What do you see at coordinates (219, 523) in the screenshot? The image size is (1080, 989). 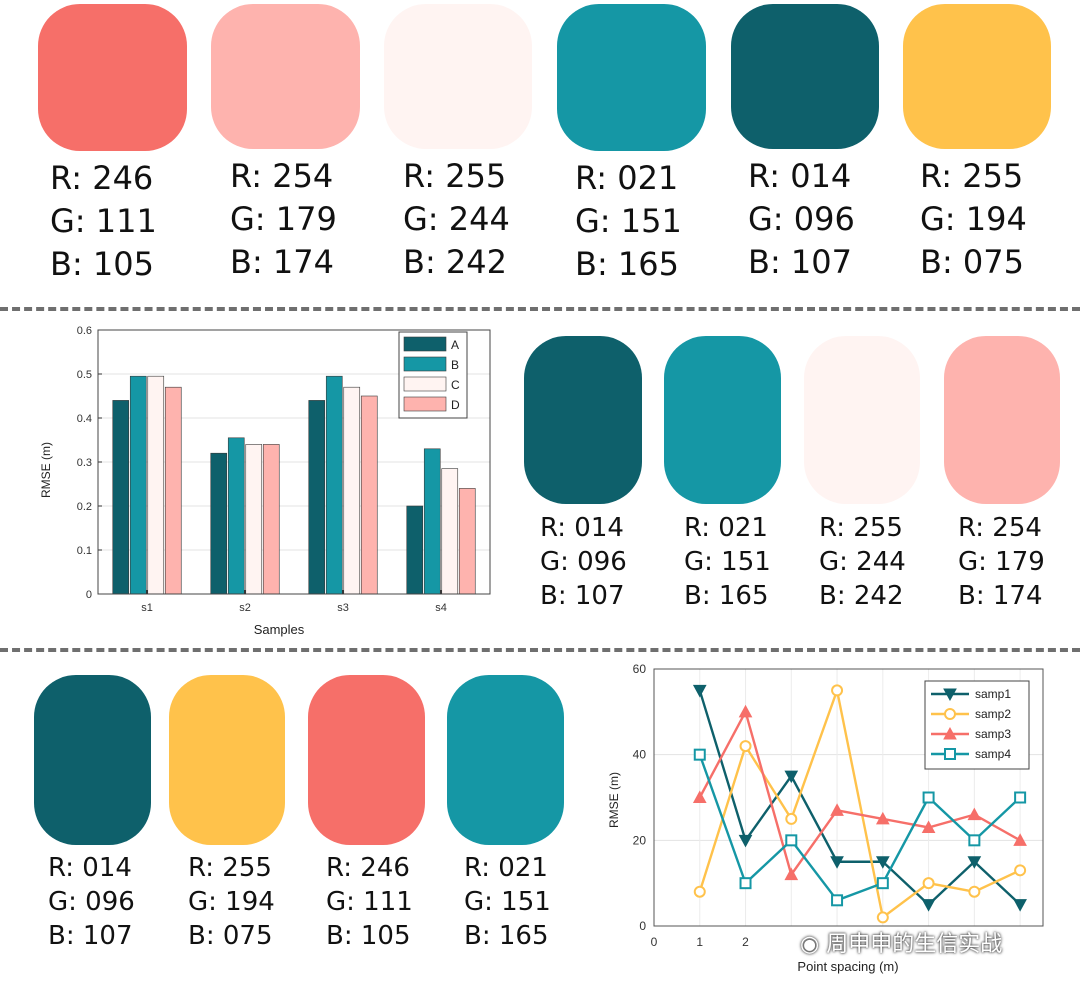 I see `bar-A-s2` at bounding box center [219, 523].